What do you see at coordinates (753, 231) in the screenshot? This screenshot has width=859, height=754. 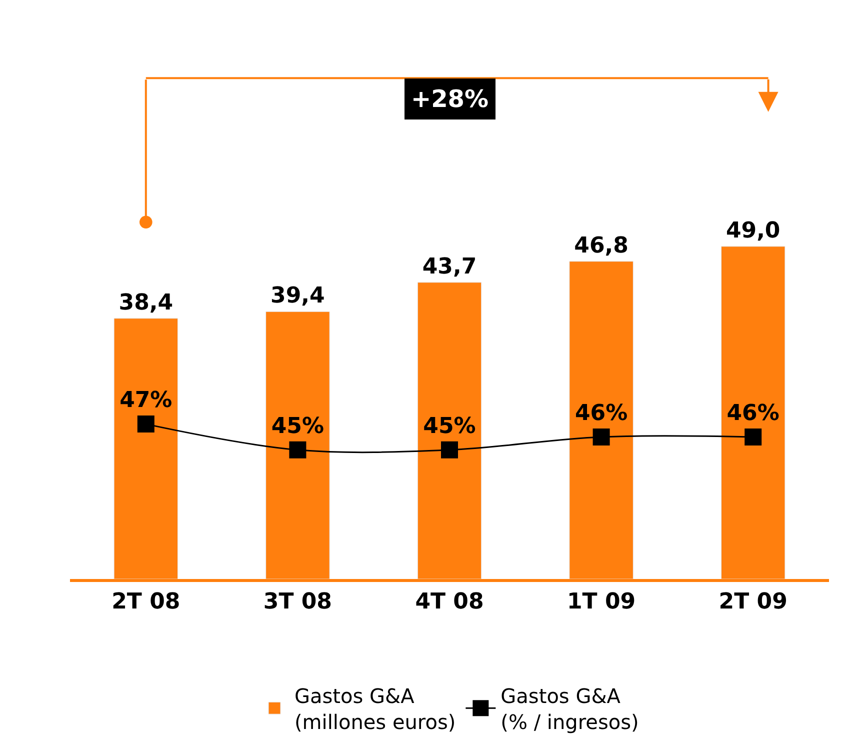 I see `data-label: 49,0` at bounding box center [753, 231].